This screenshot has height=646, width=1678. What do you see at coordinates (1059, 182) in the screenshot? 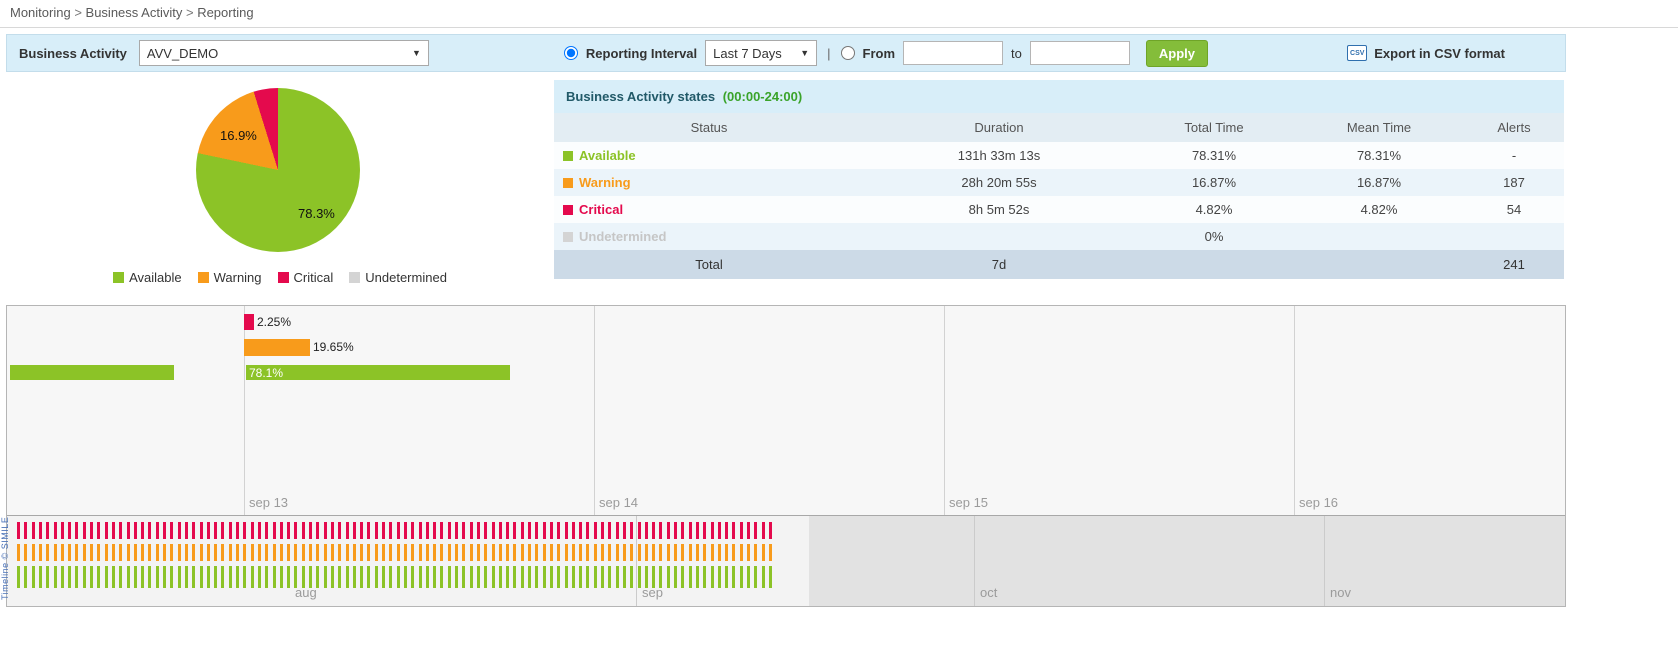
I see `table-row-warning: Warning 28h 20m 55s 16.87% 16.87% 187` at bounding box center [1059, 182].